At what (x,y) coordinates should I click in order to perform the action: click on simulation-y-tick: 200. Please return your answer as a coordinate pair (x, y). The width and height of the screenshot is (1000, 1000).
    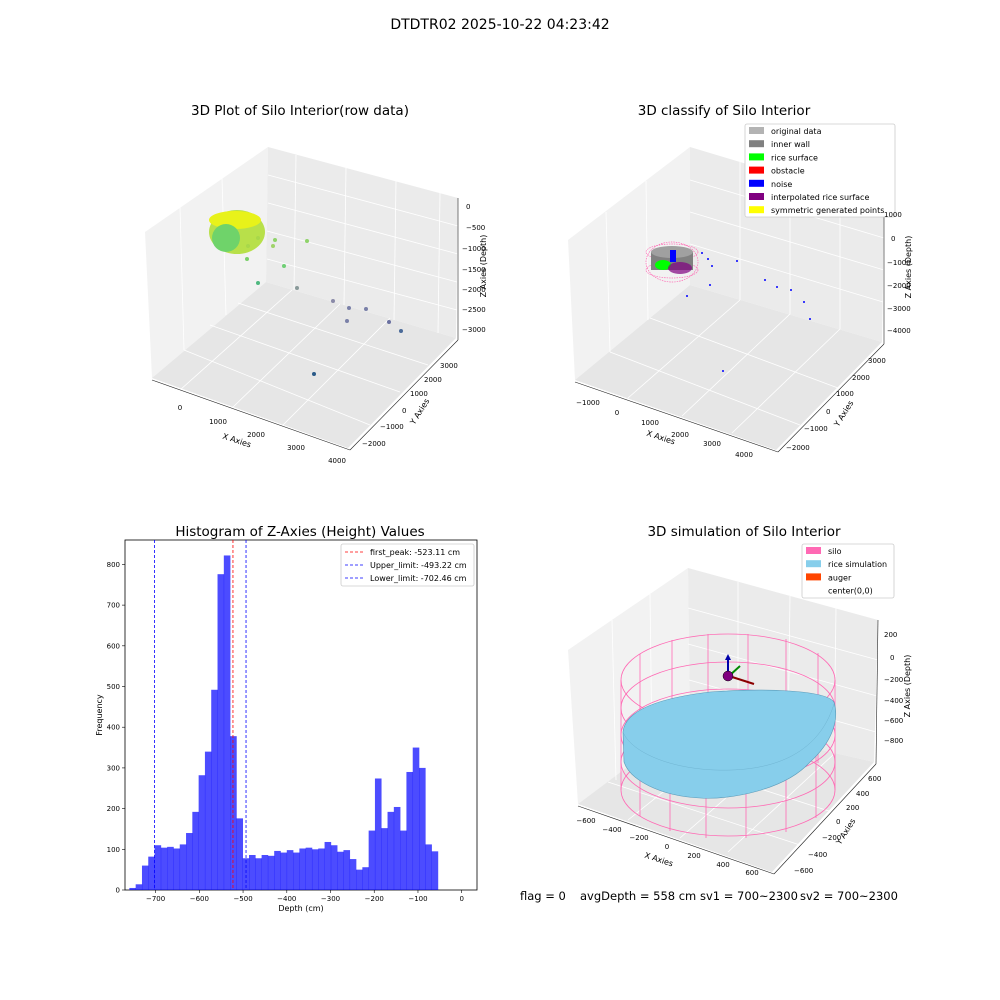
    Looking at the image, I should click on (852, 808).